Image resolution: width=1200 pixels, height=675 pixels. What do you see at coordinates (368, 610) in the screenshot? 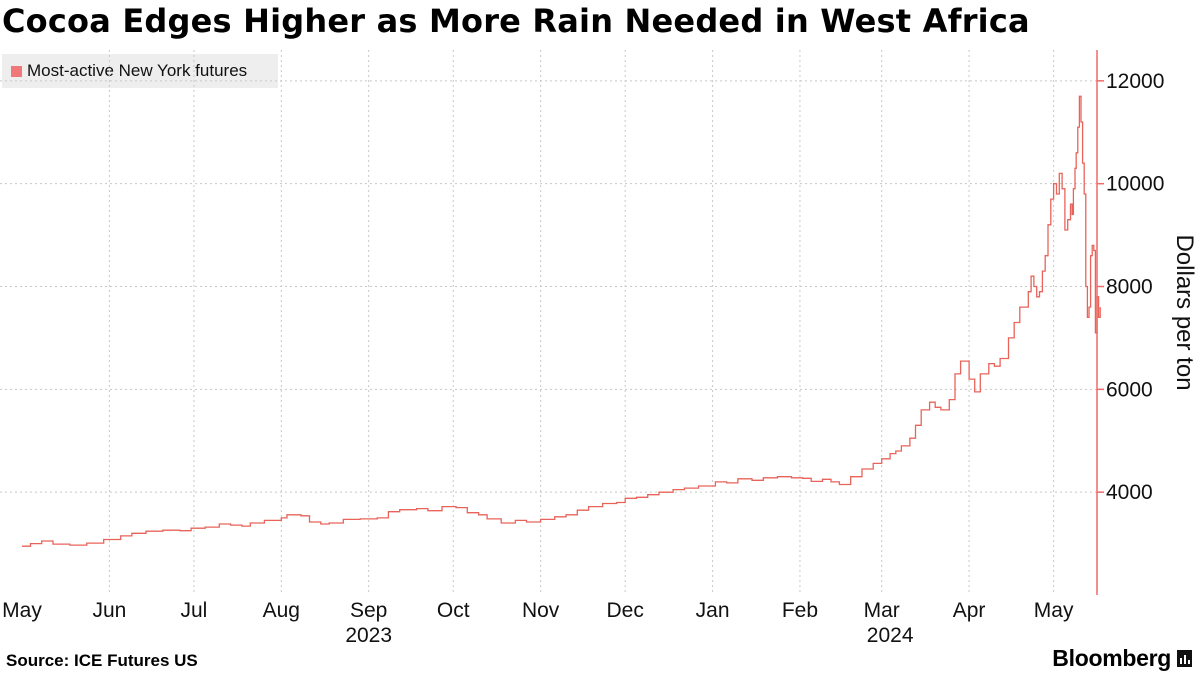
I see `x-tick-label: Sep` at bounding box center [368, 610].